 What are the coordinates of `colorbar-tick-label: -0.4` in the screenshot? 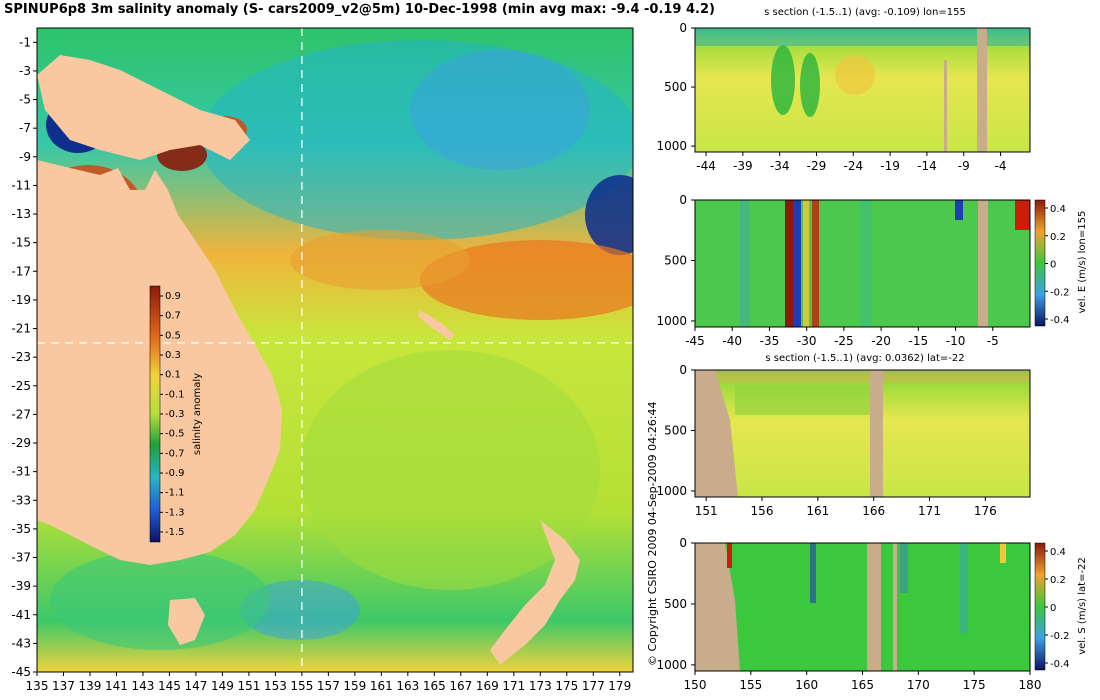 It's located at (1060, 320).